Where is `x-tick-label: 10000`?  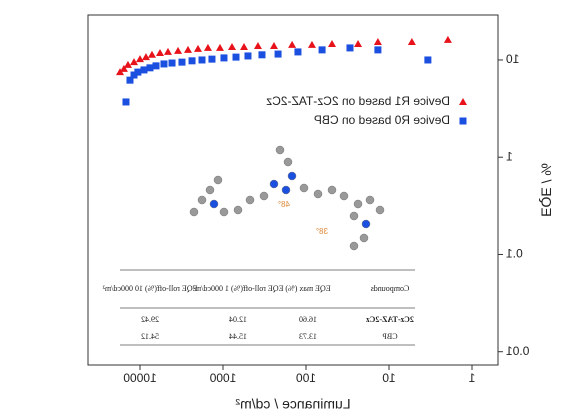 x-tick-label: 10000 is located at coordinates (140, 378).